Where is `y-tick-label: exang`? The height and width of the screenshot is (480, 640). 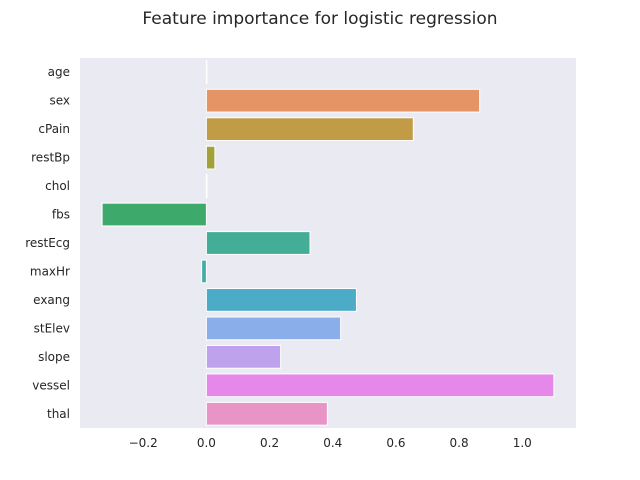 y-tick-label: exang is located at coordinates (51, 300).